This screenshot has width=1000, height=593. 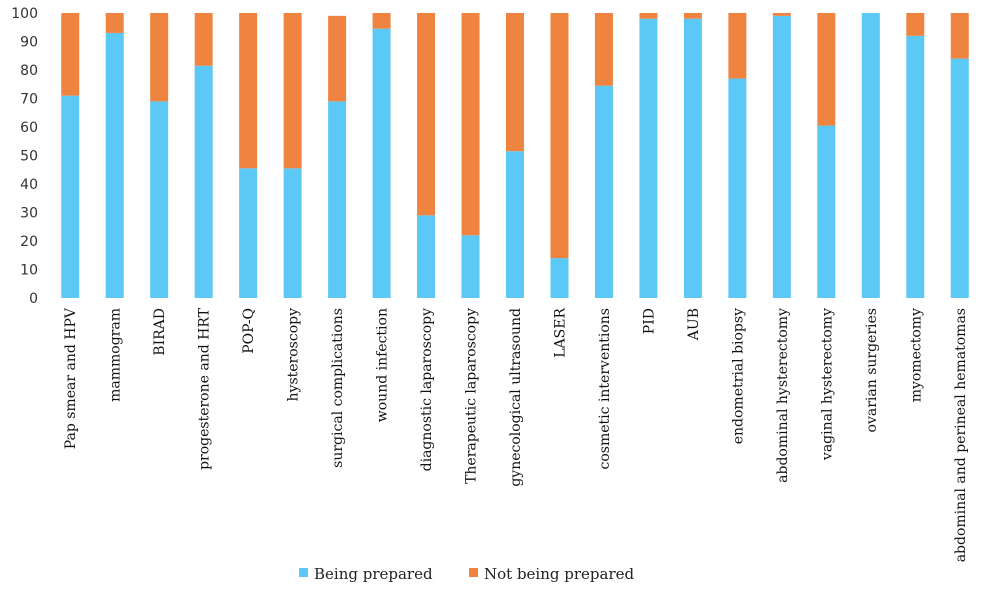 What do you see at coordinates (916, 355) in the screenshot?
I see `x-category-label: myomectomy` at bounding box center [916, 355].